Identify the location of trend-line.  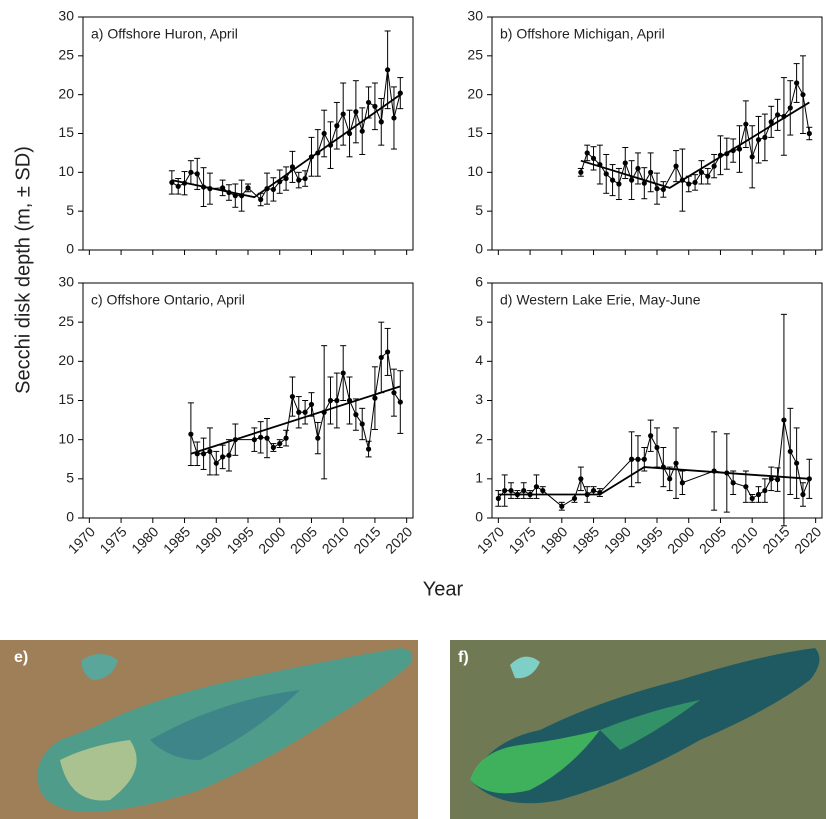
(286, 146).